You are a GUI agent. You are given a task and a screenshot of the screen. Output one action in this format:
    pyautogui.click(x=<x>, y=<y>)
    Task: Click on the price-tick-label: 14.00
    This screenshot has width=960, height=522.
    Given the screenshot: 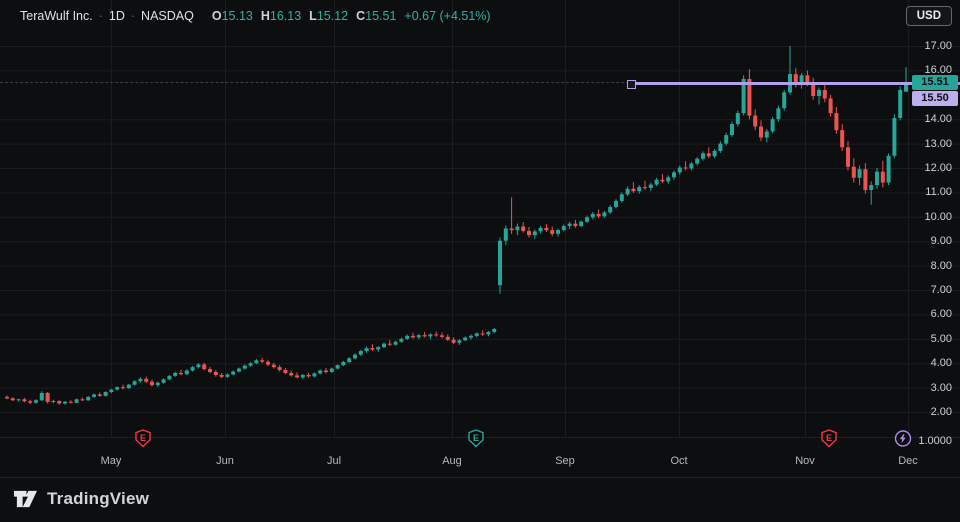 What is the action you would take?
    pyautogui.click(x=938, y=119)
    